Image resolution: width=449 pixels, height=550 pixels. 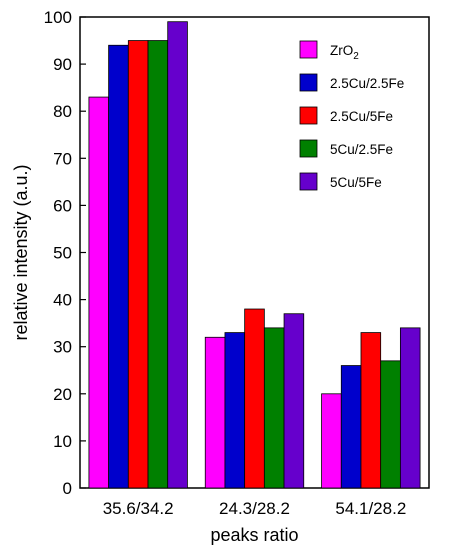 What do you see at coordinates (62, 300) in the screenshot?
I see `y-tick-label: 40` at bounding box center [62, 300].